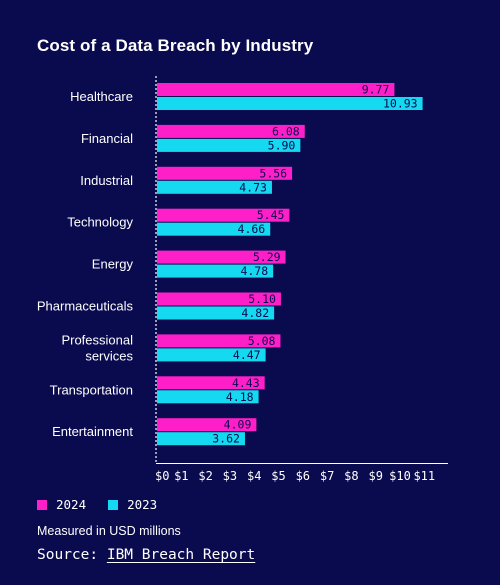 The width and height of the screenshot is (500, 585). I want to click on x-tick-label: $6, so click(303, 476).